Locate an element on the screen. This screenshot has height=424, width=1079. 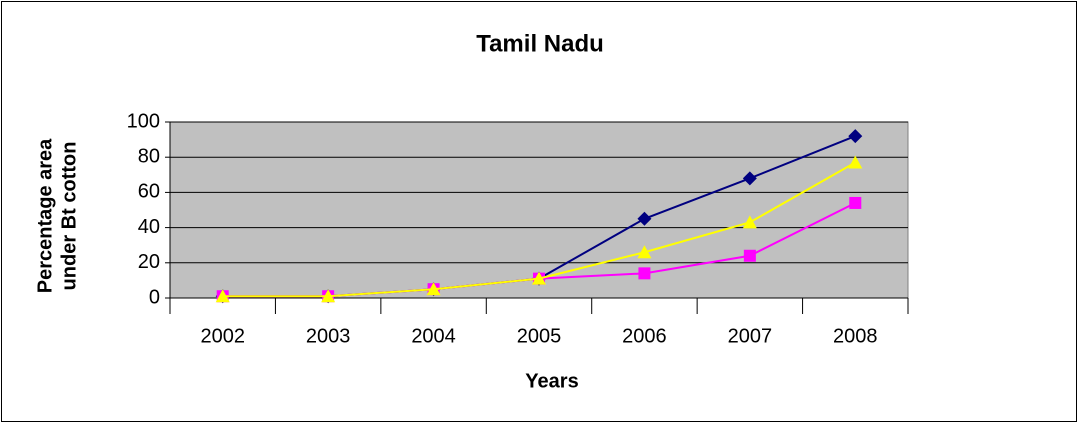
x-tick-label: 2008 is located at coordinates (855, 336).